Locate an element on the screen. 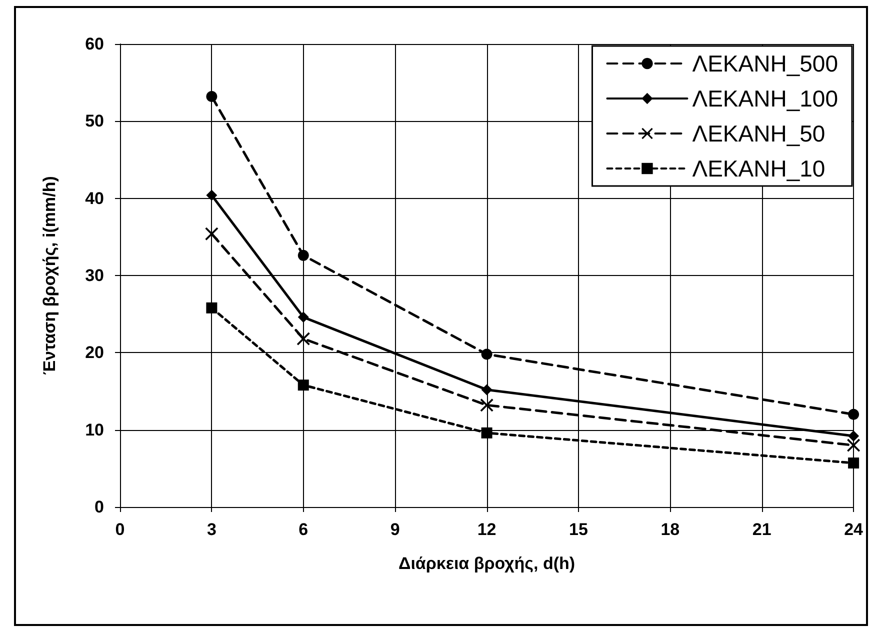  y-axis-title: Ένταση βροχής, i(mm/h) is located at coordinates (49, 275).